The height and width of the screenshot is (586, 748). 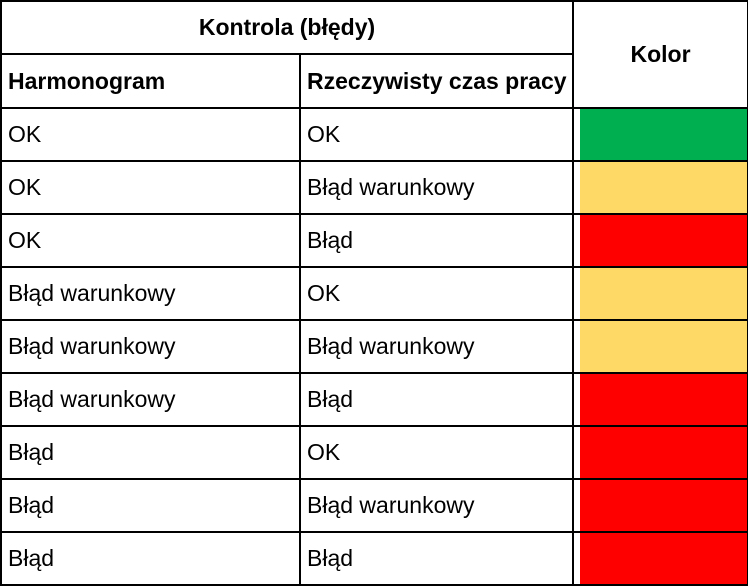 I want to click on color-header-cell: Kolor, so click(x=660, y=54).